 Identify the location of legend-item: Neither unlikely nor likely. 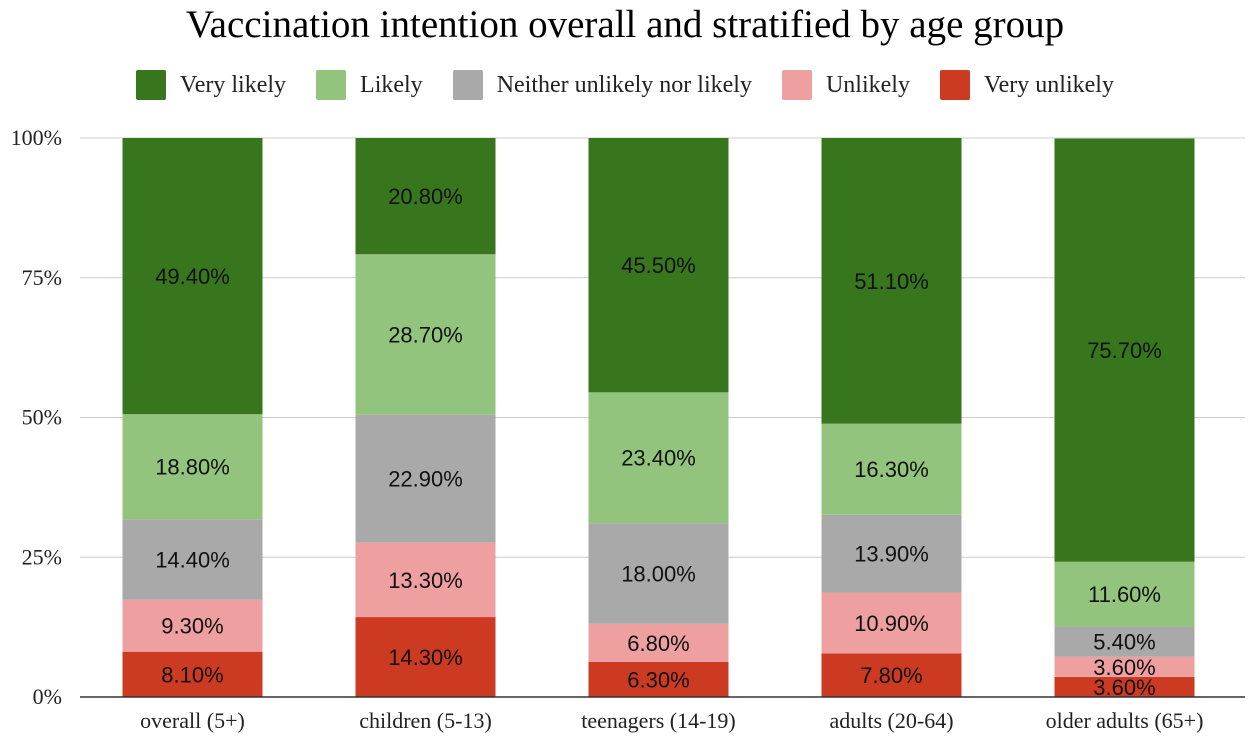
(602, 85).